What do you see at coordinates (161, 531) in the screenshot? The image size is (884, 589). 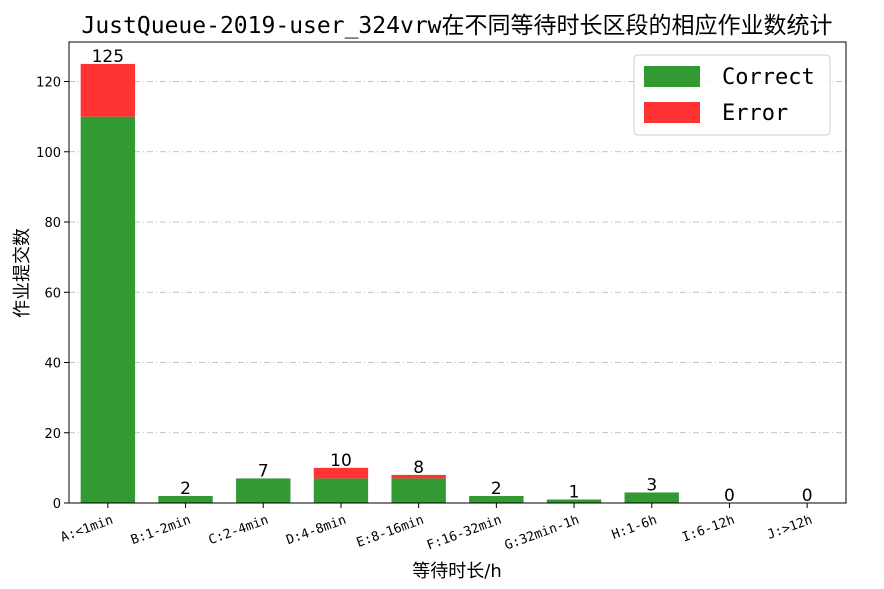 I see `x-tick-label: B:1-2min` at bounding box center [161, 531].